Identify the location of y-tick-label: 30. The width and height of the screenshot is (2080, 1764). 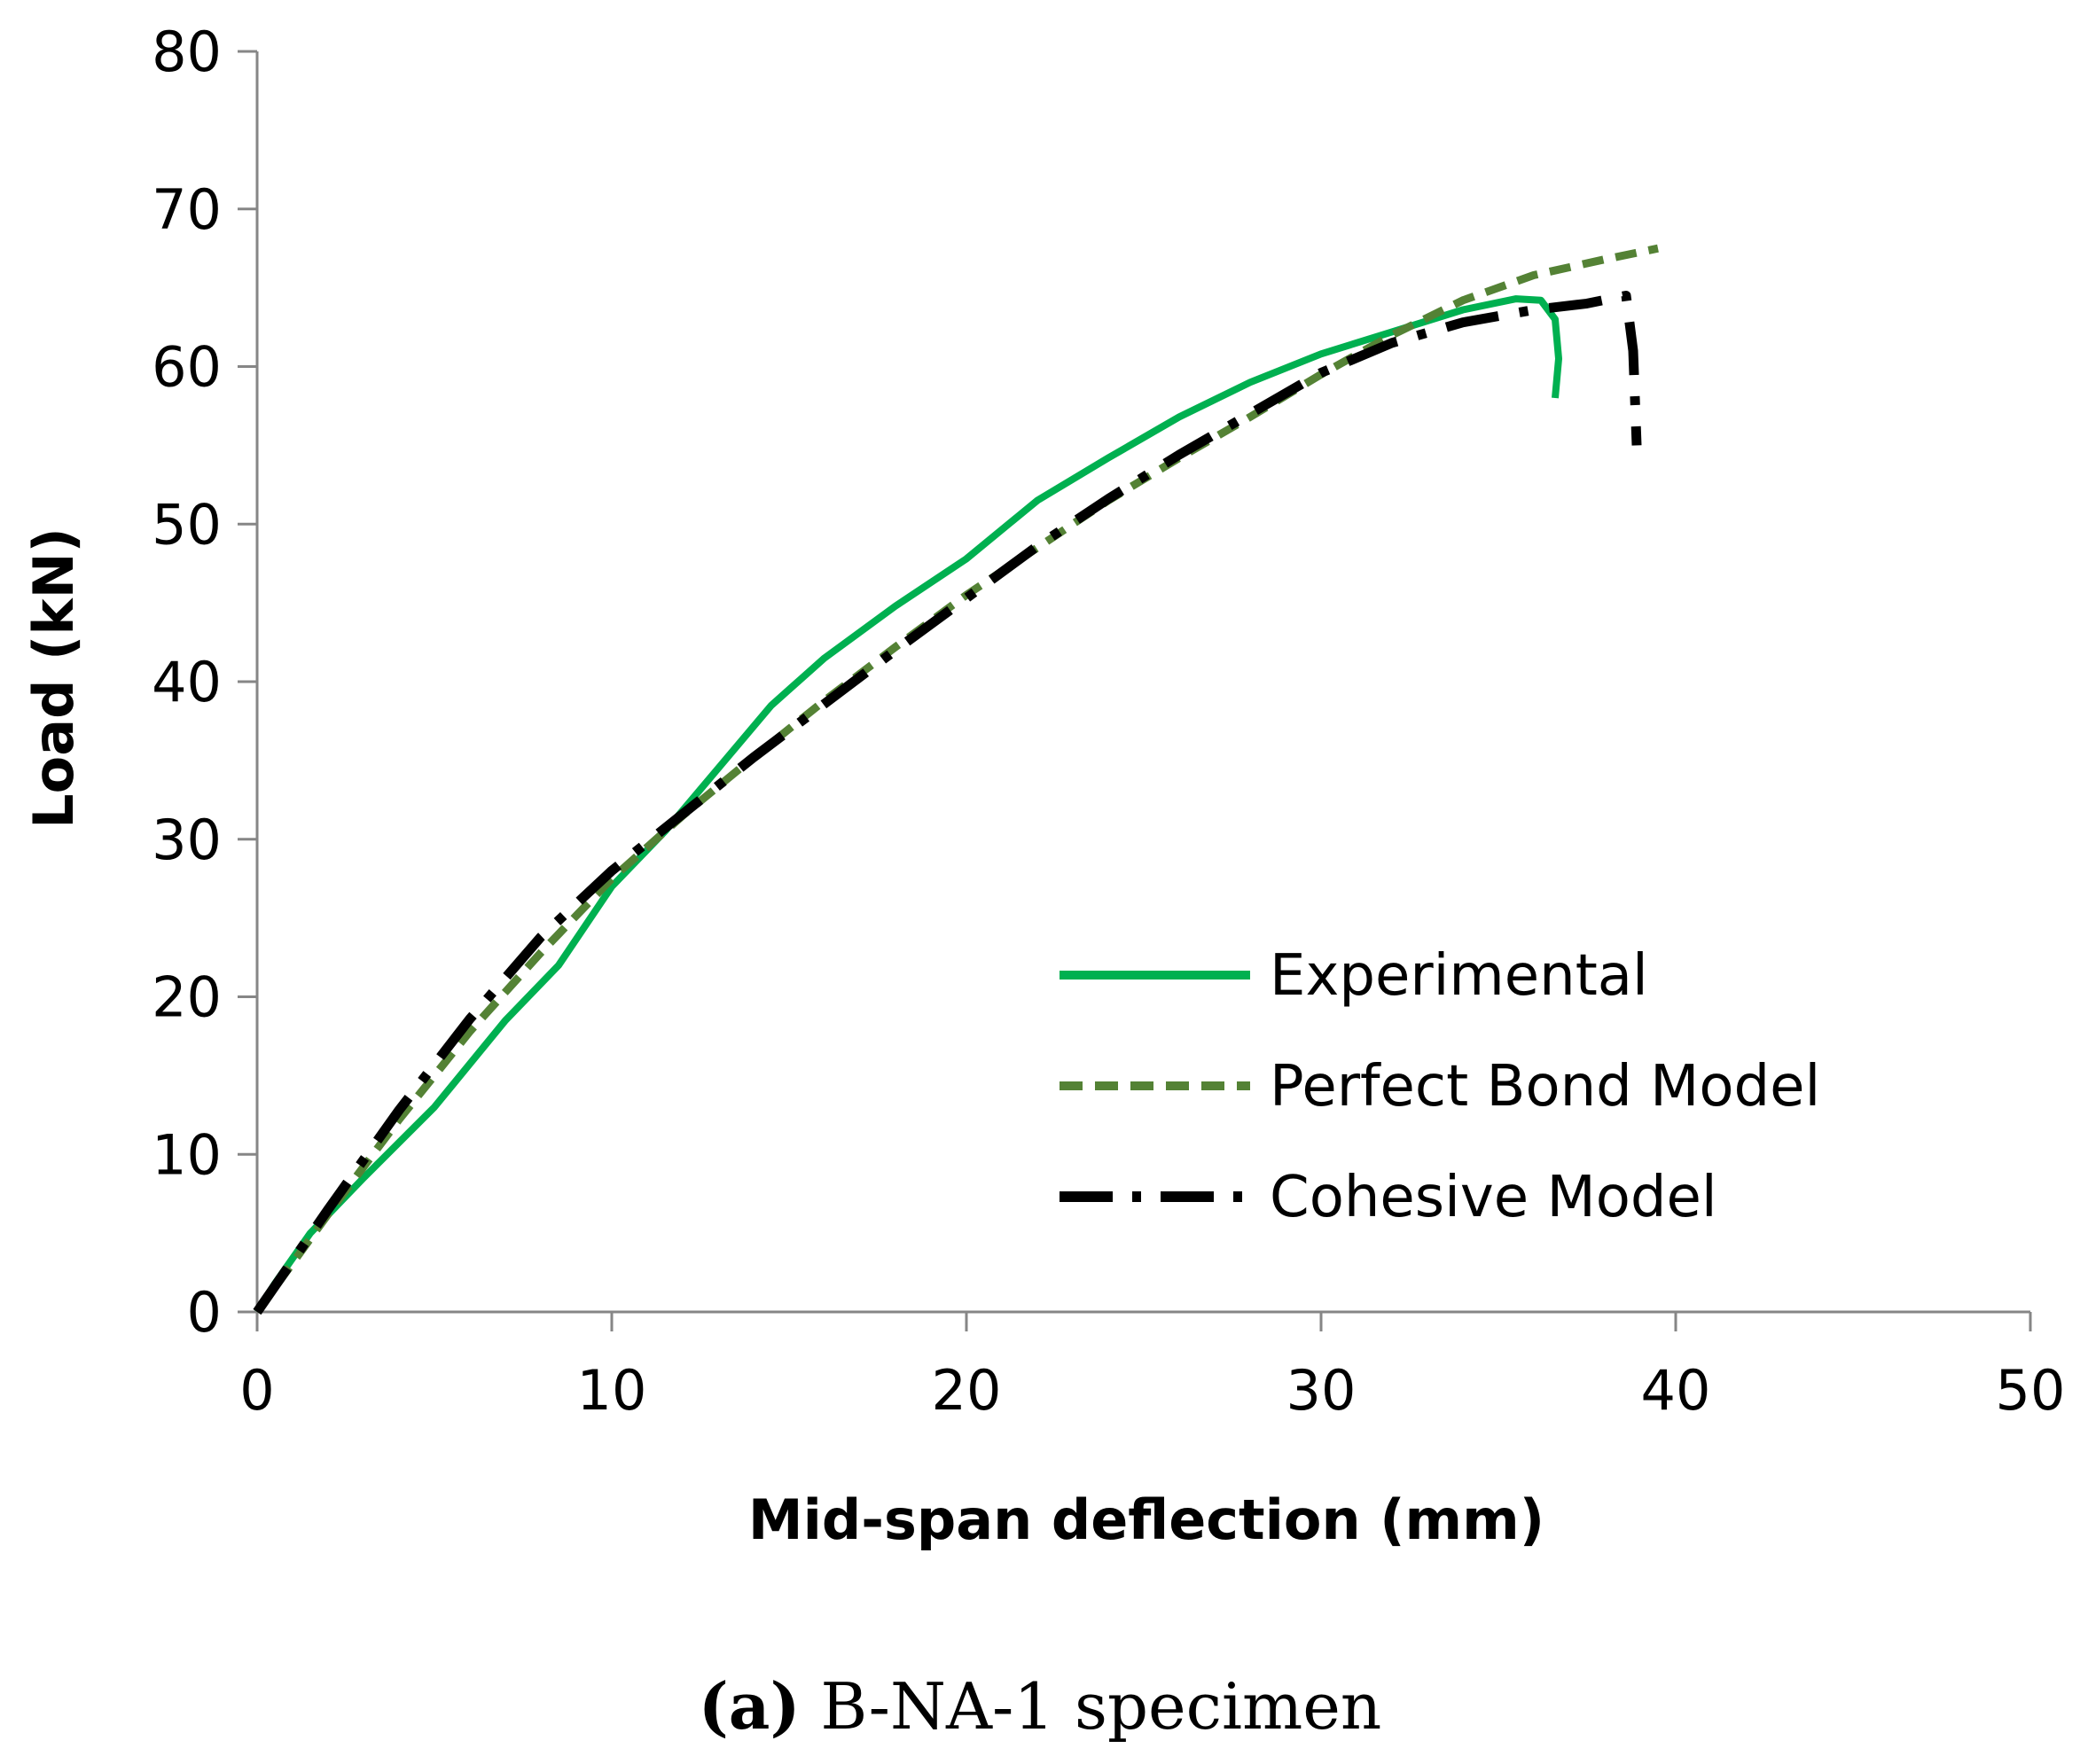
(187, 840).